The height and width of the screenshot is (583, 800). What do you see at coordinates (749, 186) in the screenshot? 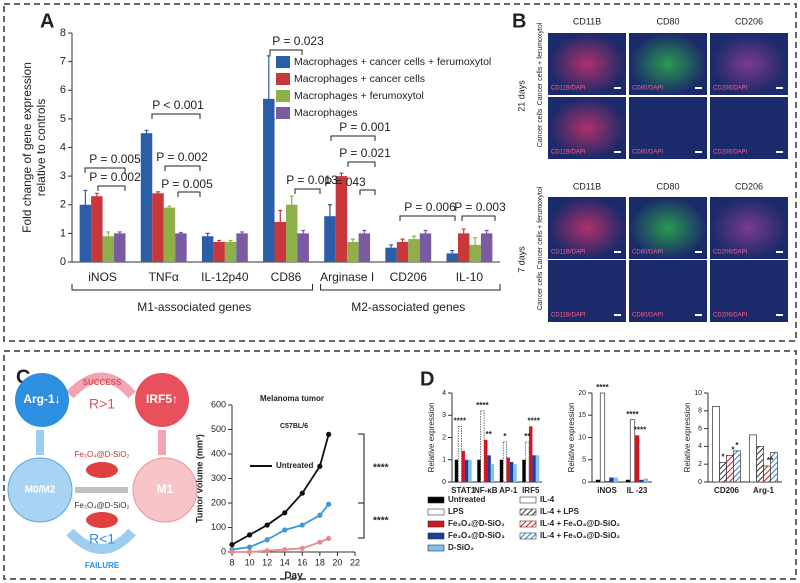
I see `column-header: CD206` at bounding box center [749, 186].